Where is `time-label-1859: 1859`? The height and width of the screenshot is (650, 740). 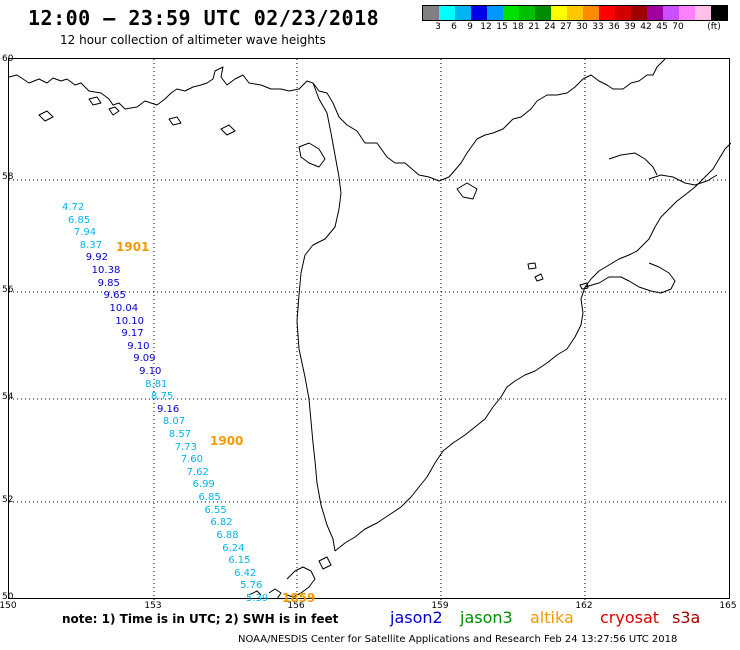 time-label-1859: 1859 is located at coordinates (299, 598).